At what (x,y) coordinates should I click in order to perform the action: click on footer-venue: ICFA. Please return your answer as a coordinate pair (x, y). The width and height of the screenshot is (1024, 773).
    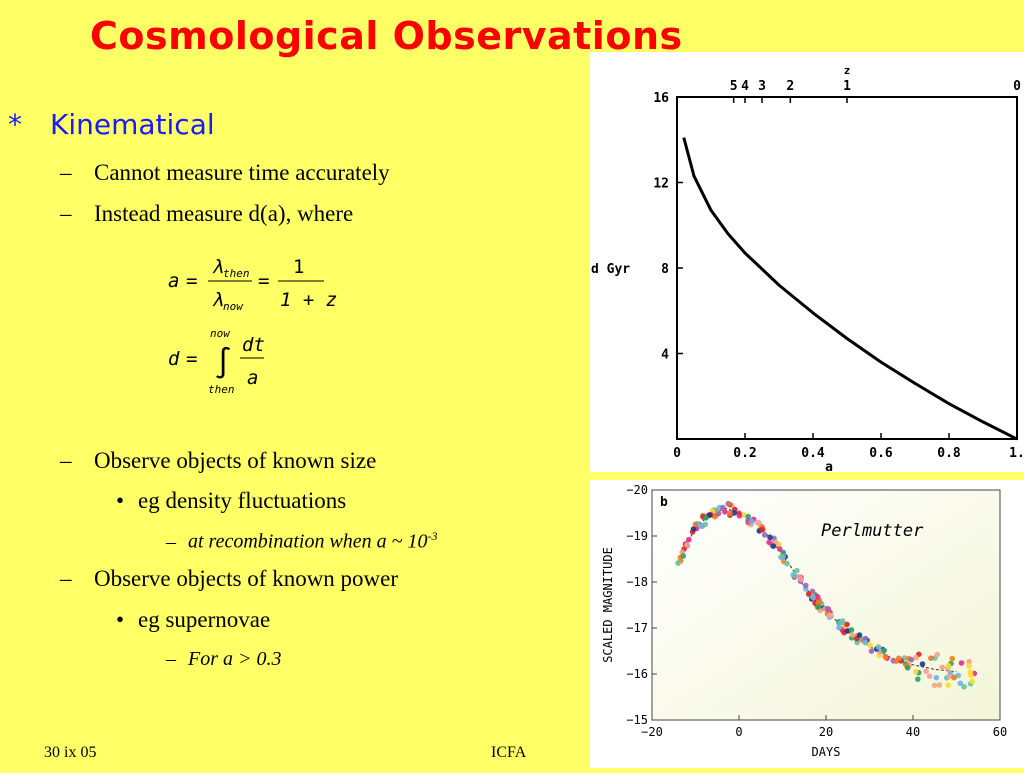
    Looking at the image, I should click on (509, 752).